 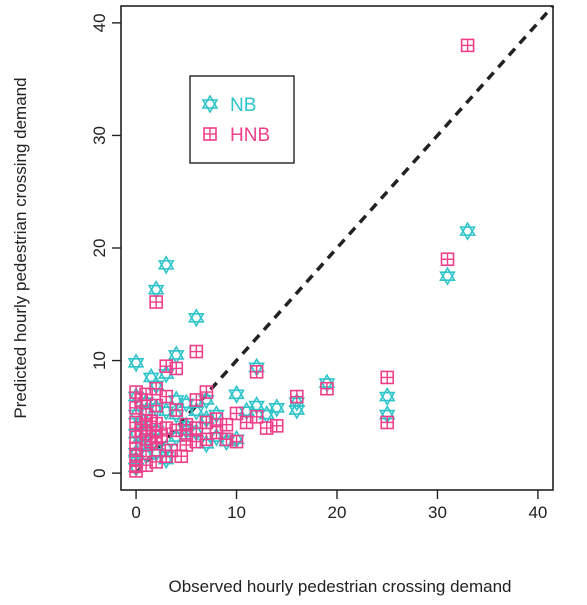 I want to click on legend-marker-nb, so click(x=210, y=104).